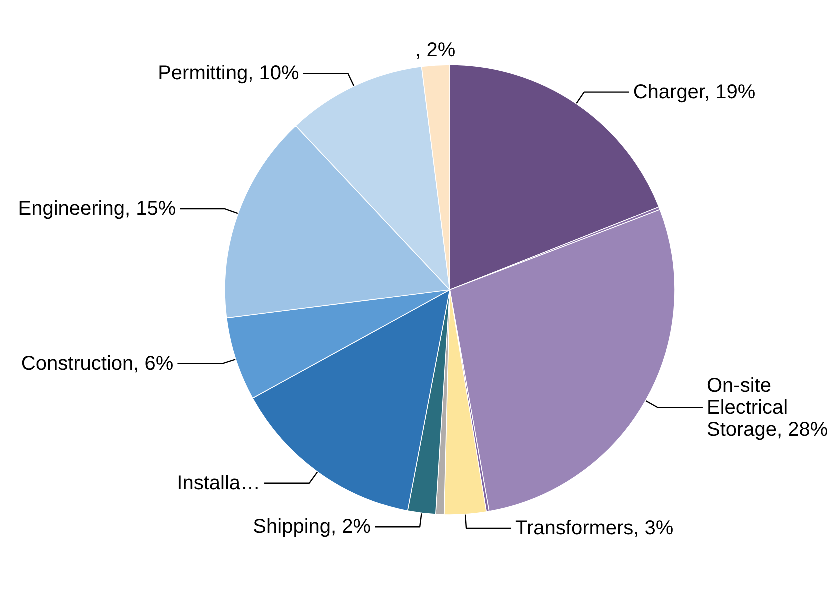  Describe the element at coordinates (312, 527) in the screenshot. I see `slice-label: Shipping, 2%` at that location.